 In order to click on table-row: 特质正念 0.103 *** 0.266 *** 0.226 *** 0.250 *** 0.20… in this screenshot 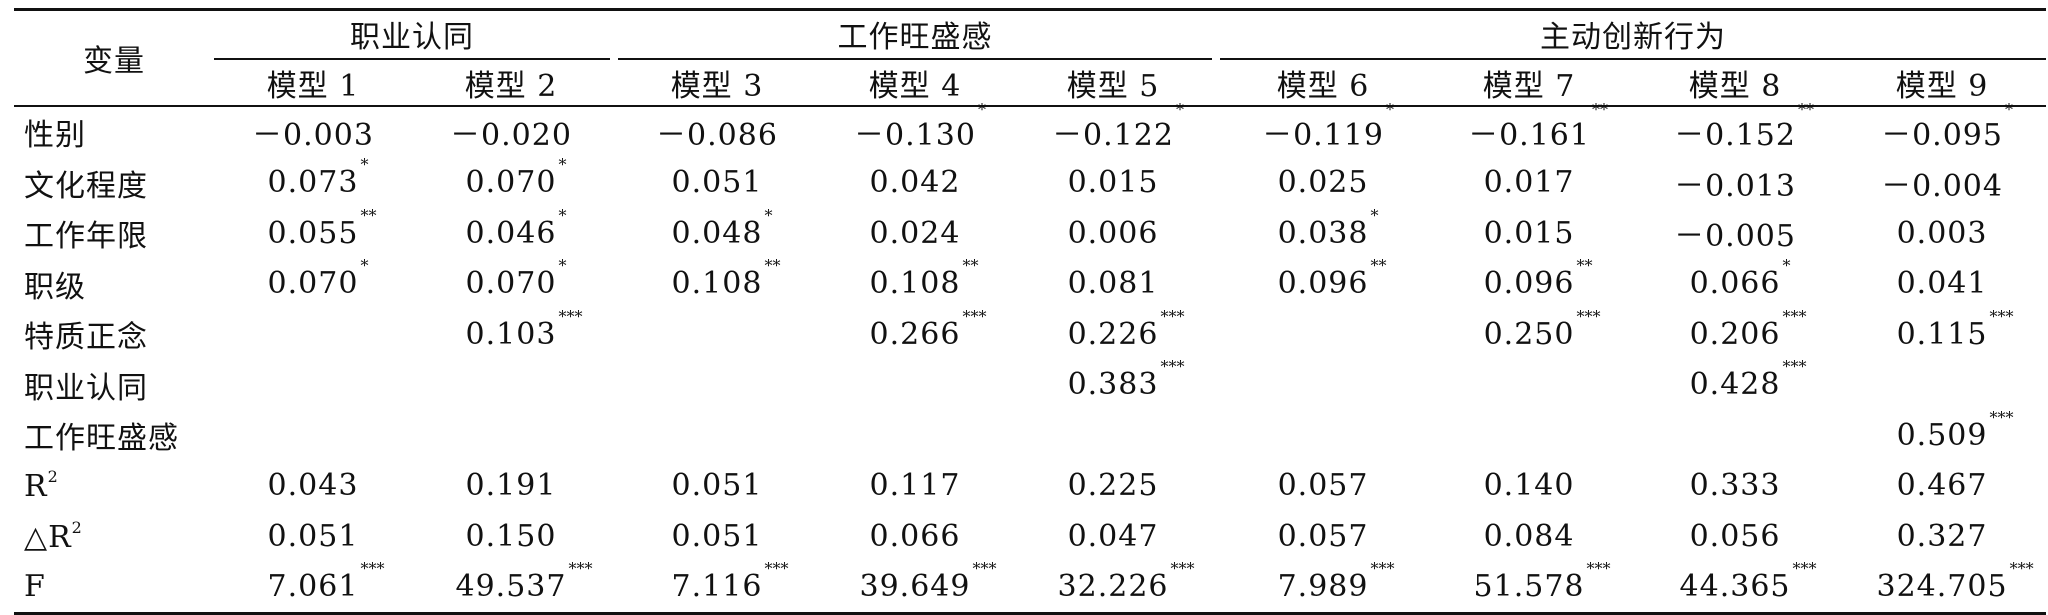, I will do `click(1030, 333)`.